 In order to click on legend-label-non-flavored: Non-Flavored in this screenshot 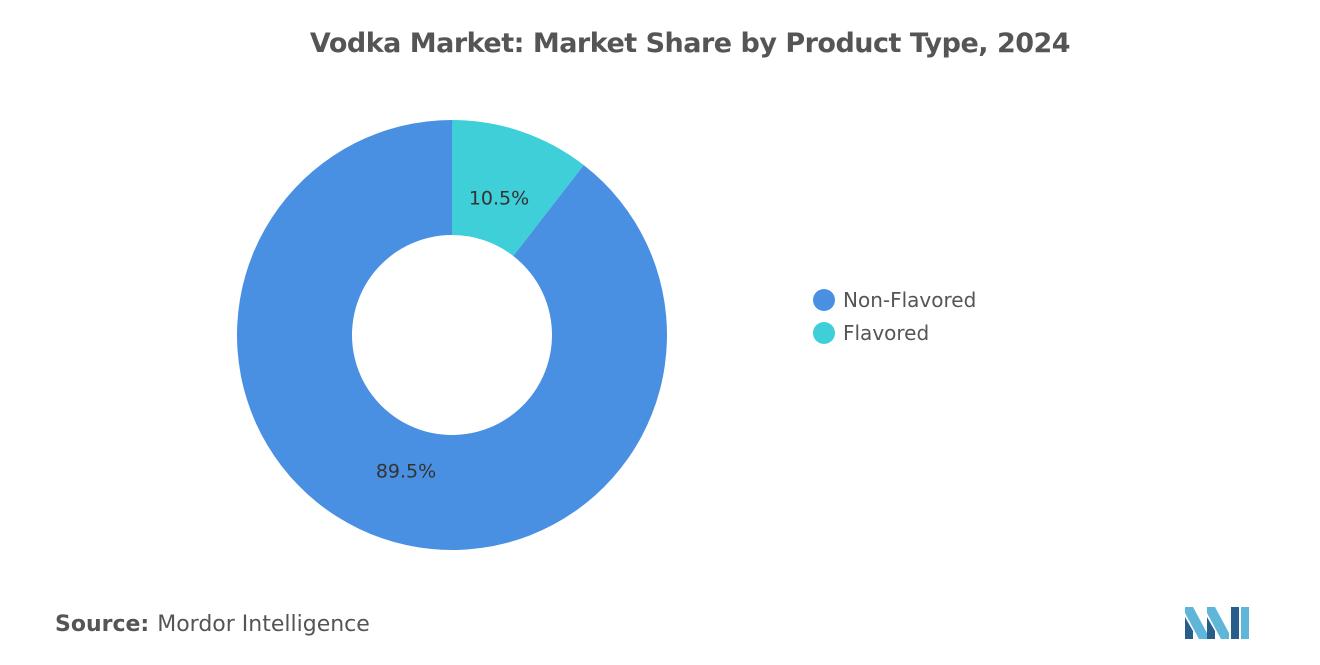, I will do `click(910, 299)`.